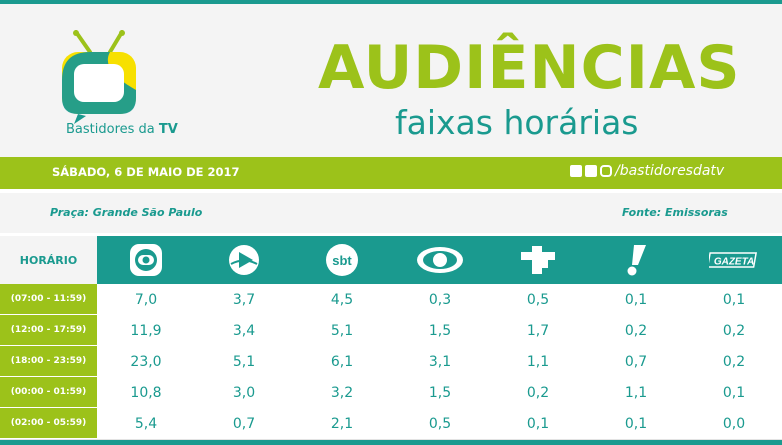 Image resolution: width=782 pixels, height=445 pixels. What do you see at coordinates (146, 392) in the screenshot?
I see `rating-cell: 10,8` at bounding box center [146, 392].